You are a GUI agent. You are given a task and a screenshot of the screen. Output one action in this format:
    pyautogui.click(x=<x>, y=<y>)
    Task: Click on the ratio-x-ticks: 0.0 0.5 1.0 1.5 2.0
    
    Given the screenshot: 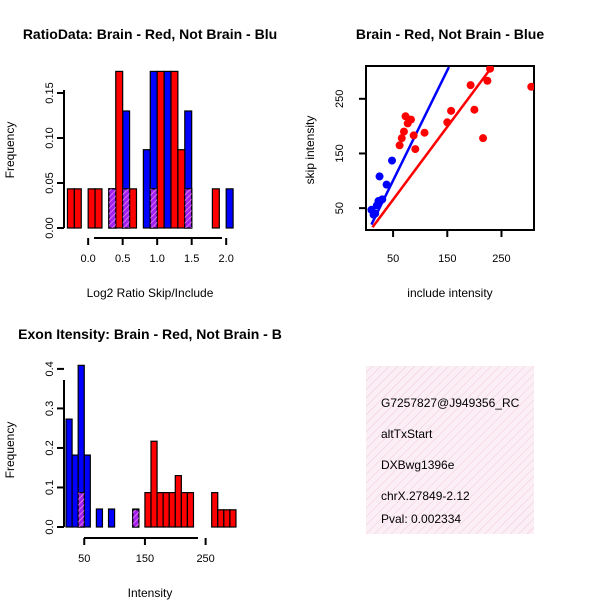 What is the action you would take?
    pyautogui.click(x=157, y=251)
    